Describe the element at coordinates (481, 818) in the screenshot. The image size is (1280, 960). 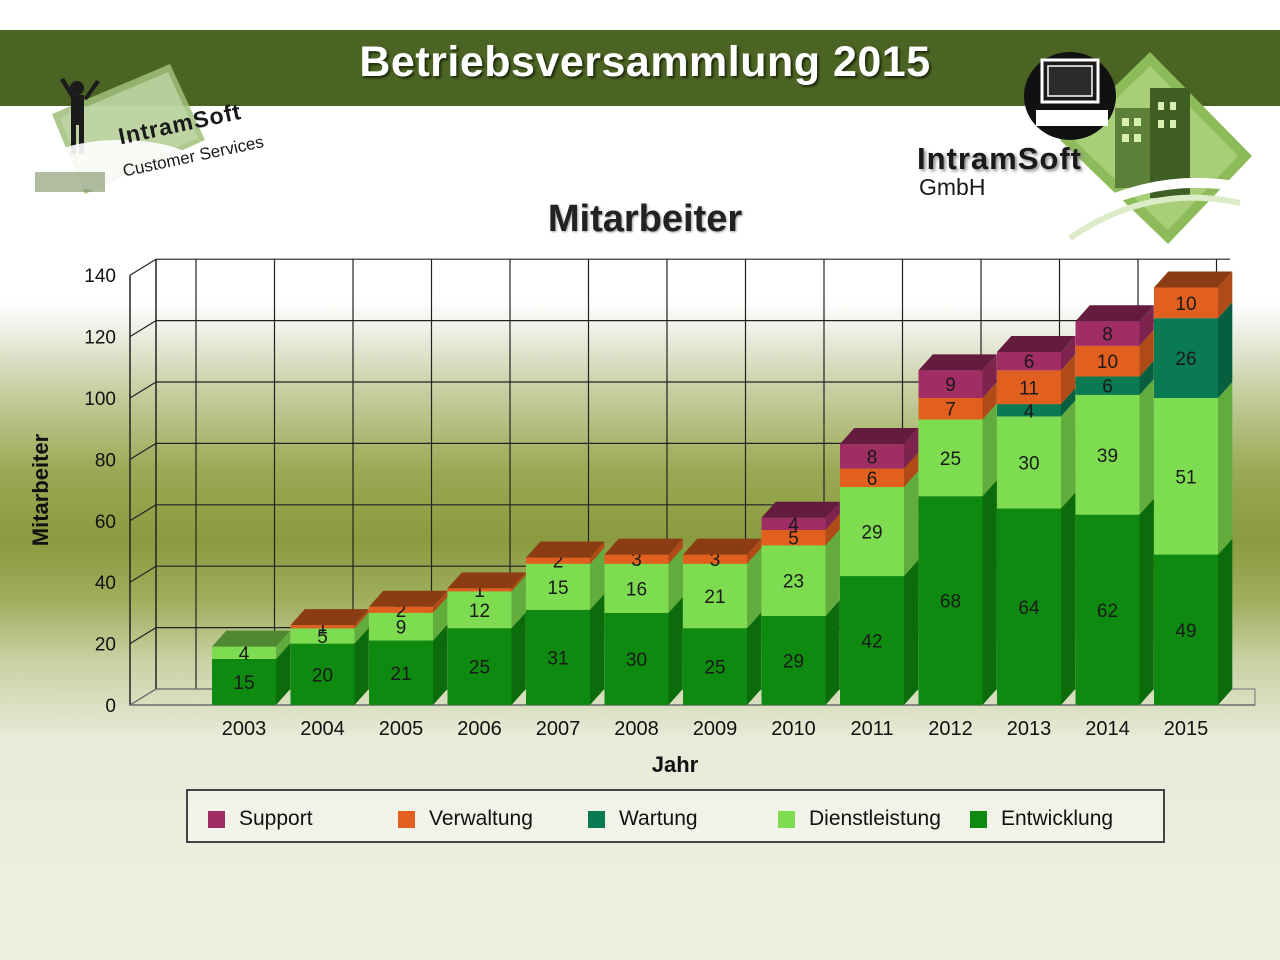
I see `legend-label: Verwaltung` at that location.